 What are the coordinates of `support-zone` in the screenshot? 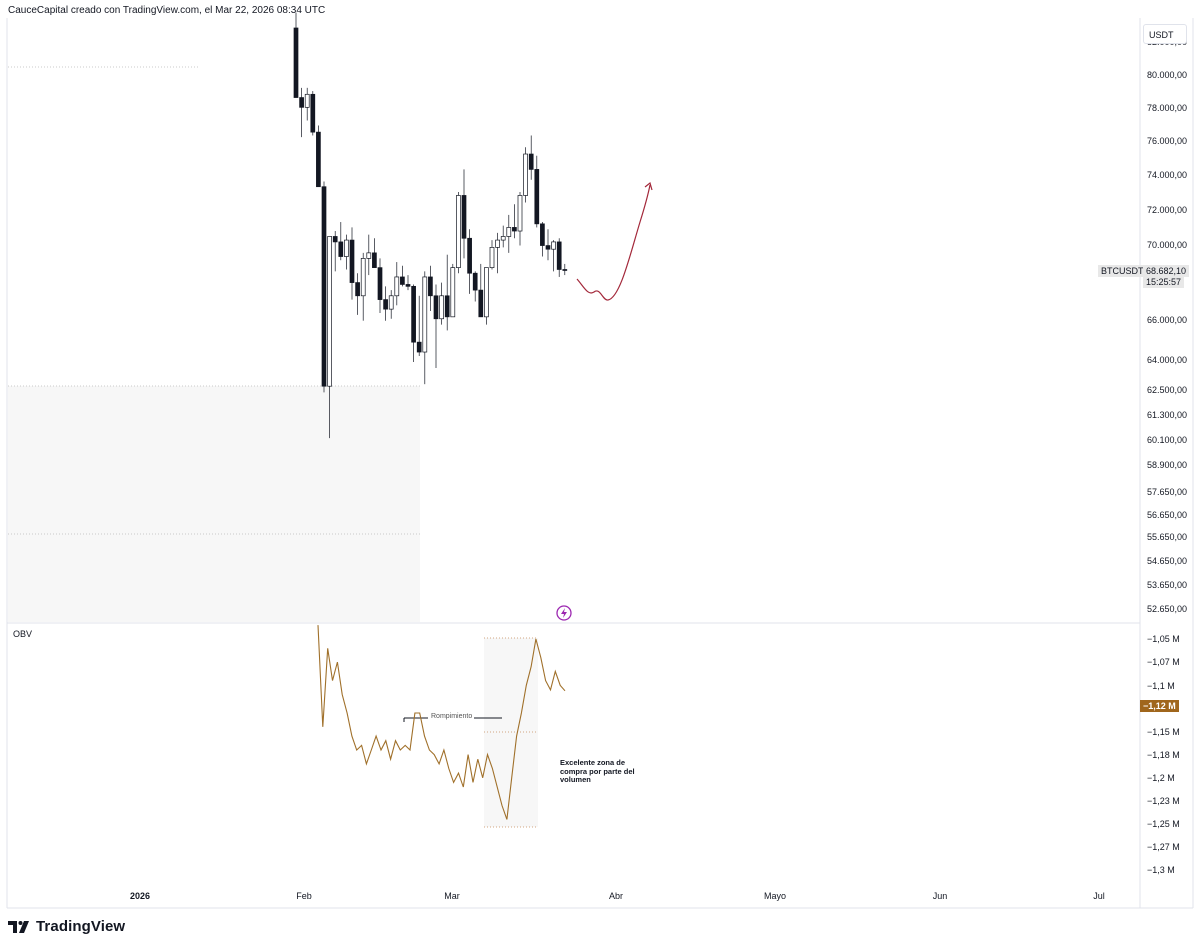 It's located at (214, 504).